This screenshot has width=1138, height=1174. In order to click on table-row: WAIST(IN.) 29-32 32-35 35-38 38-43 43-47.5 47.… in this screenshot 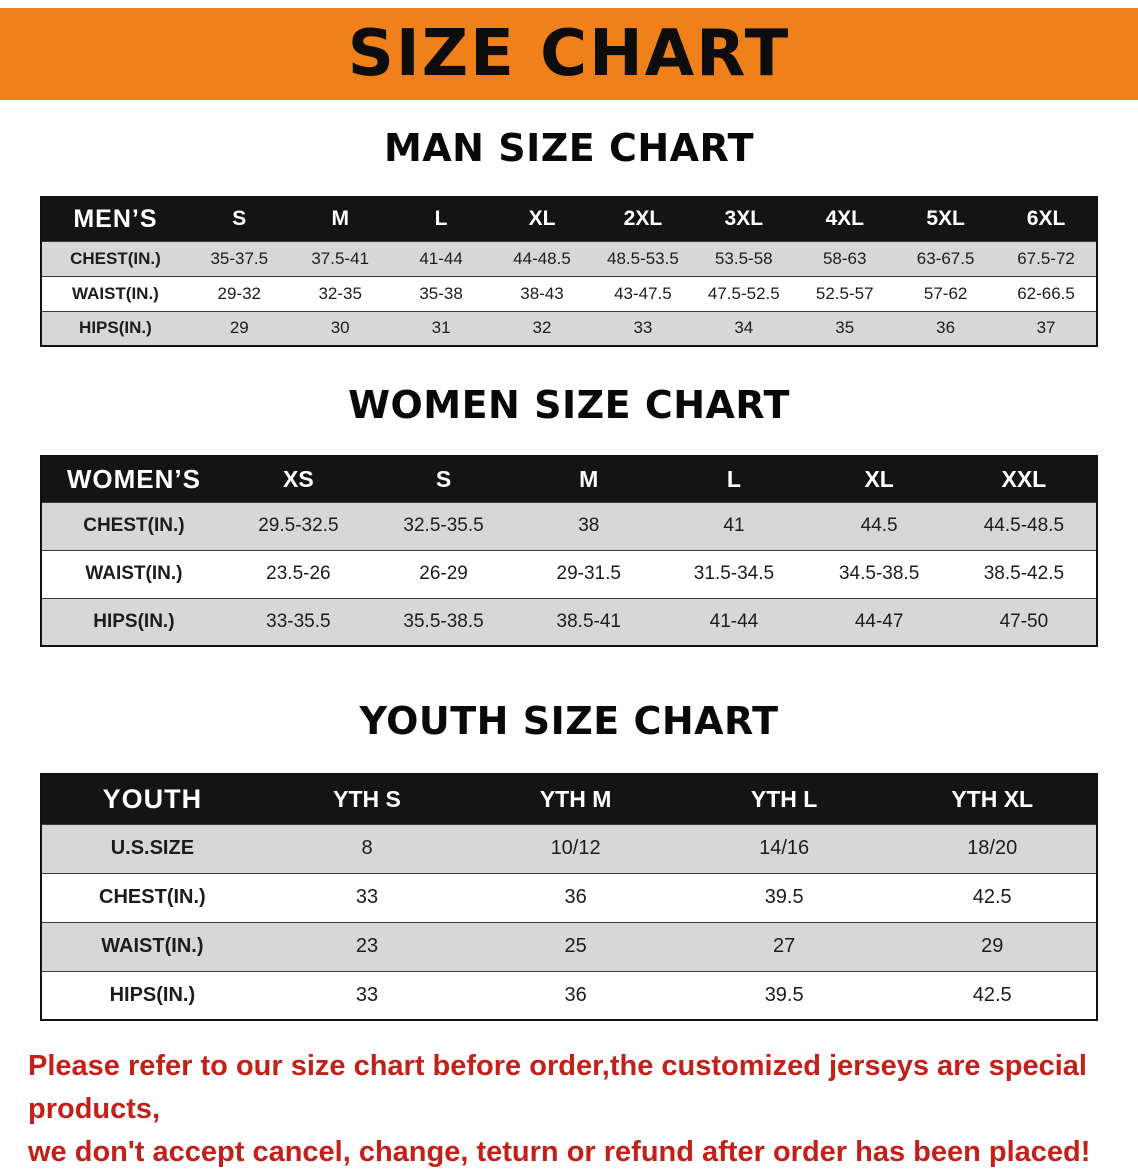, I will do `click(569, 293)`.